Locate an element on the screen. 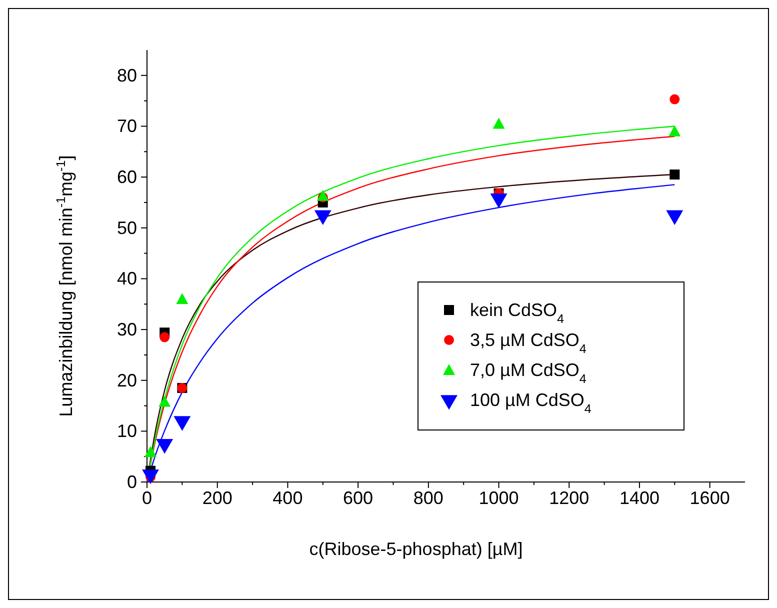  x-tick-label: 0 is located at coordinates (147, 498).